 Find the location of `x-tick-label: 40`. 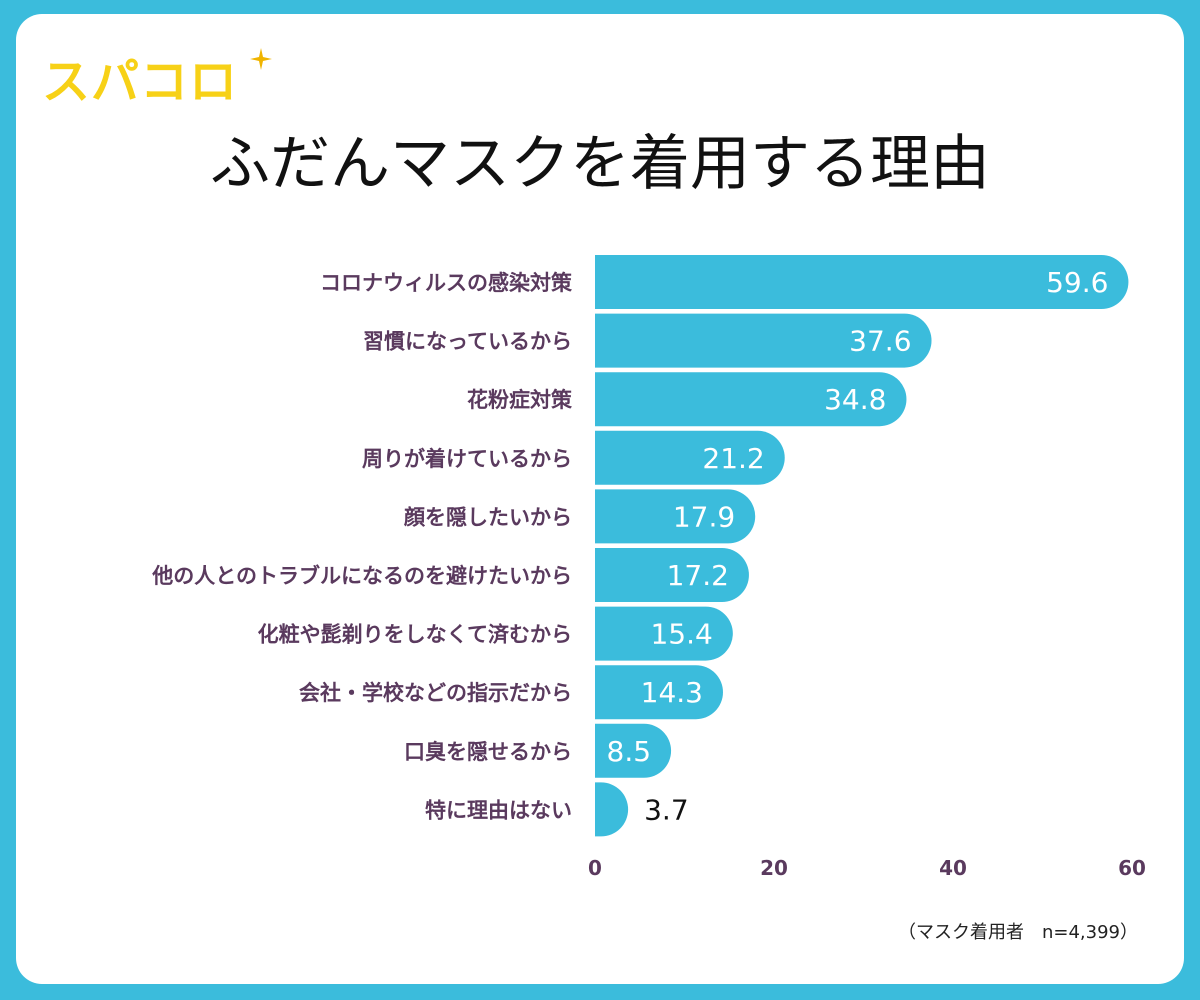

x-tick-label: 40 is located at coordinates (953, 868).